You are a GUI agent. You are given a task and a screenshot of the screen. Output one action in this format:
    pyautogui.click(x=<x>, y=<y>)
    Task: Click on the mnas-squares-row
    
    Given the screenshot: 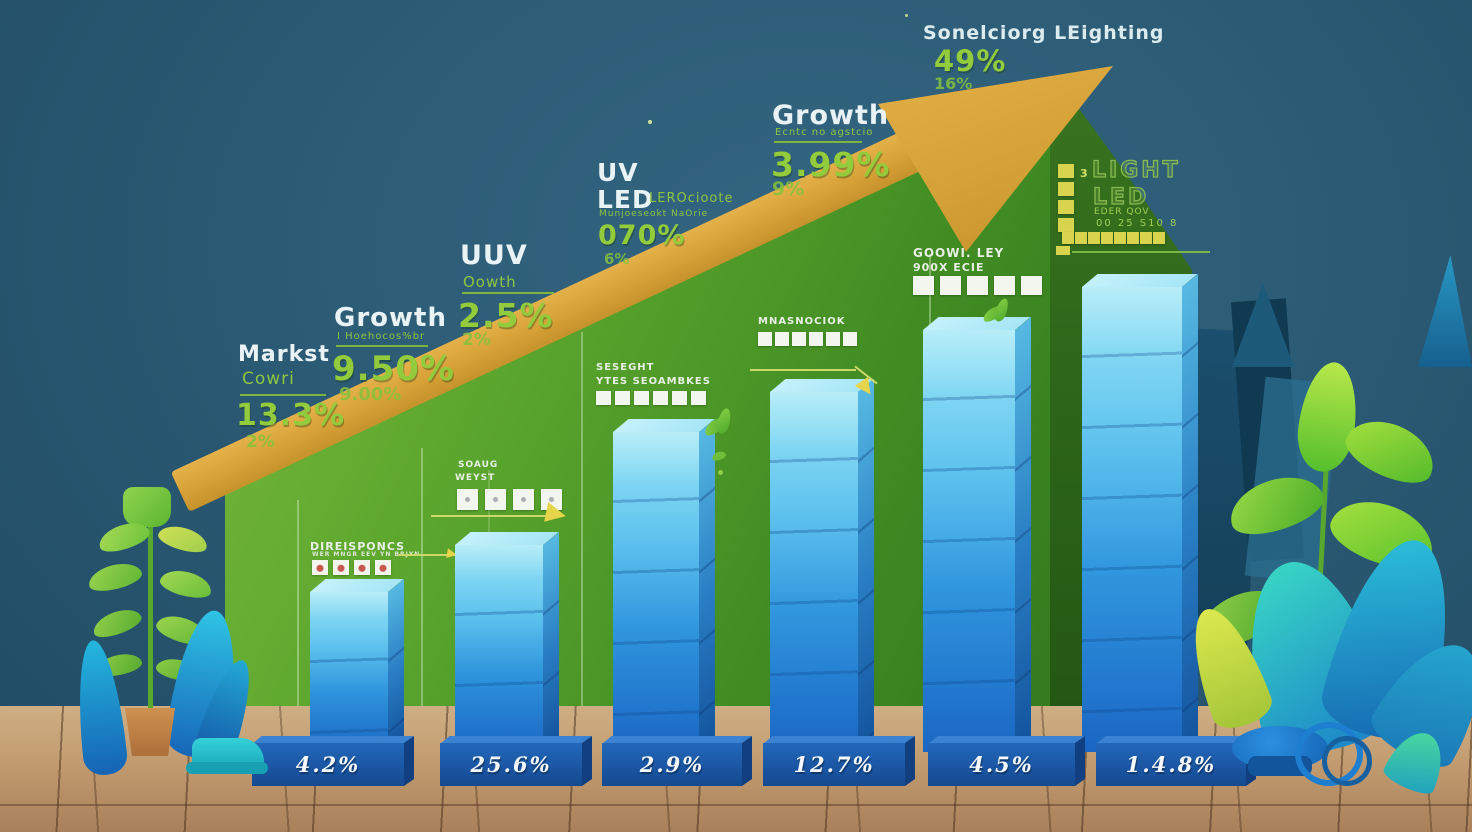 What is the action you would take?
    pyautogui.click(x=809, y=339)
    